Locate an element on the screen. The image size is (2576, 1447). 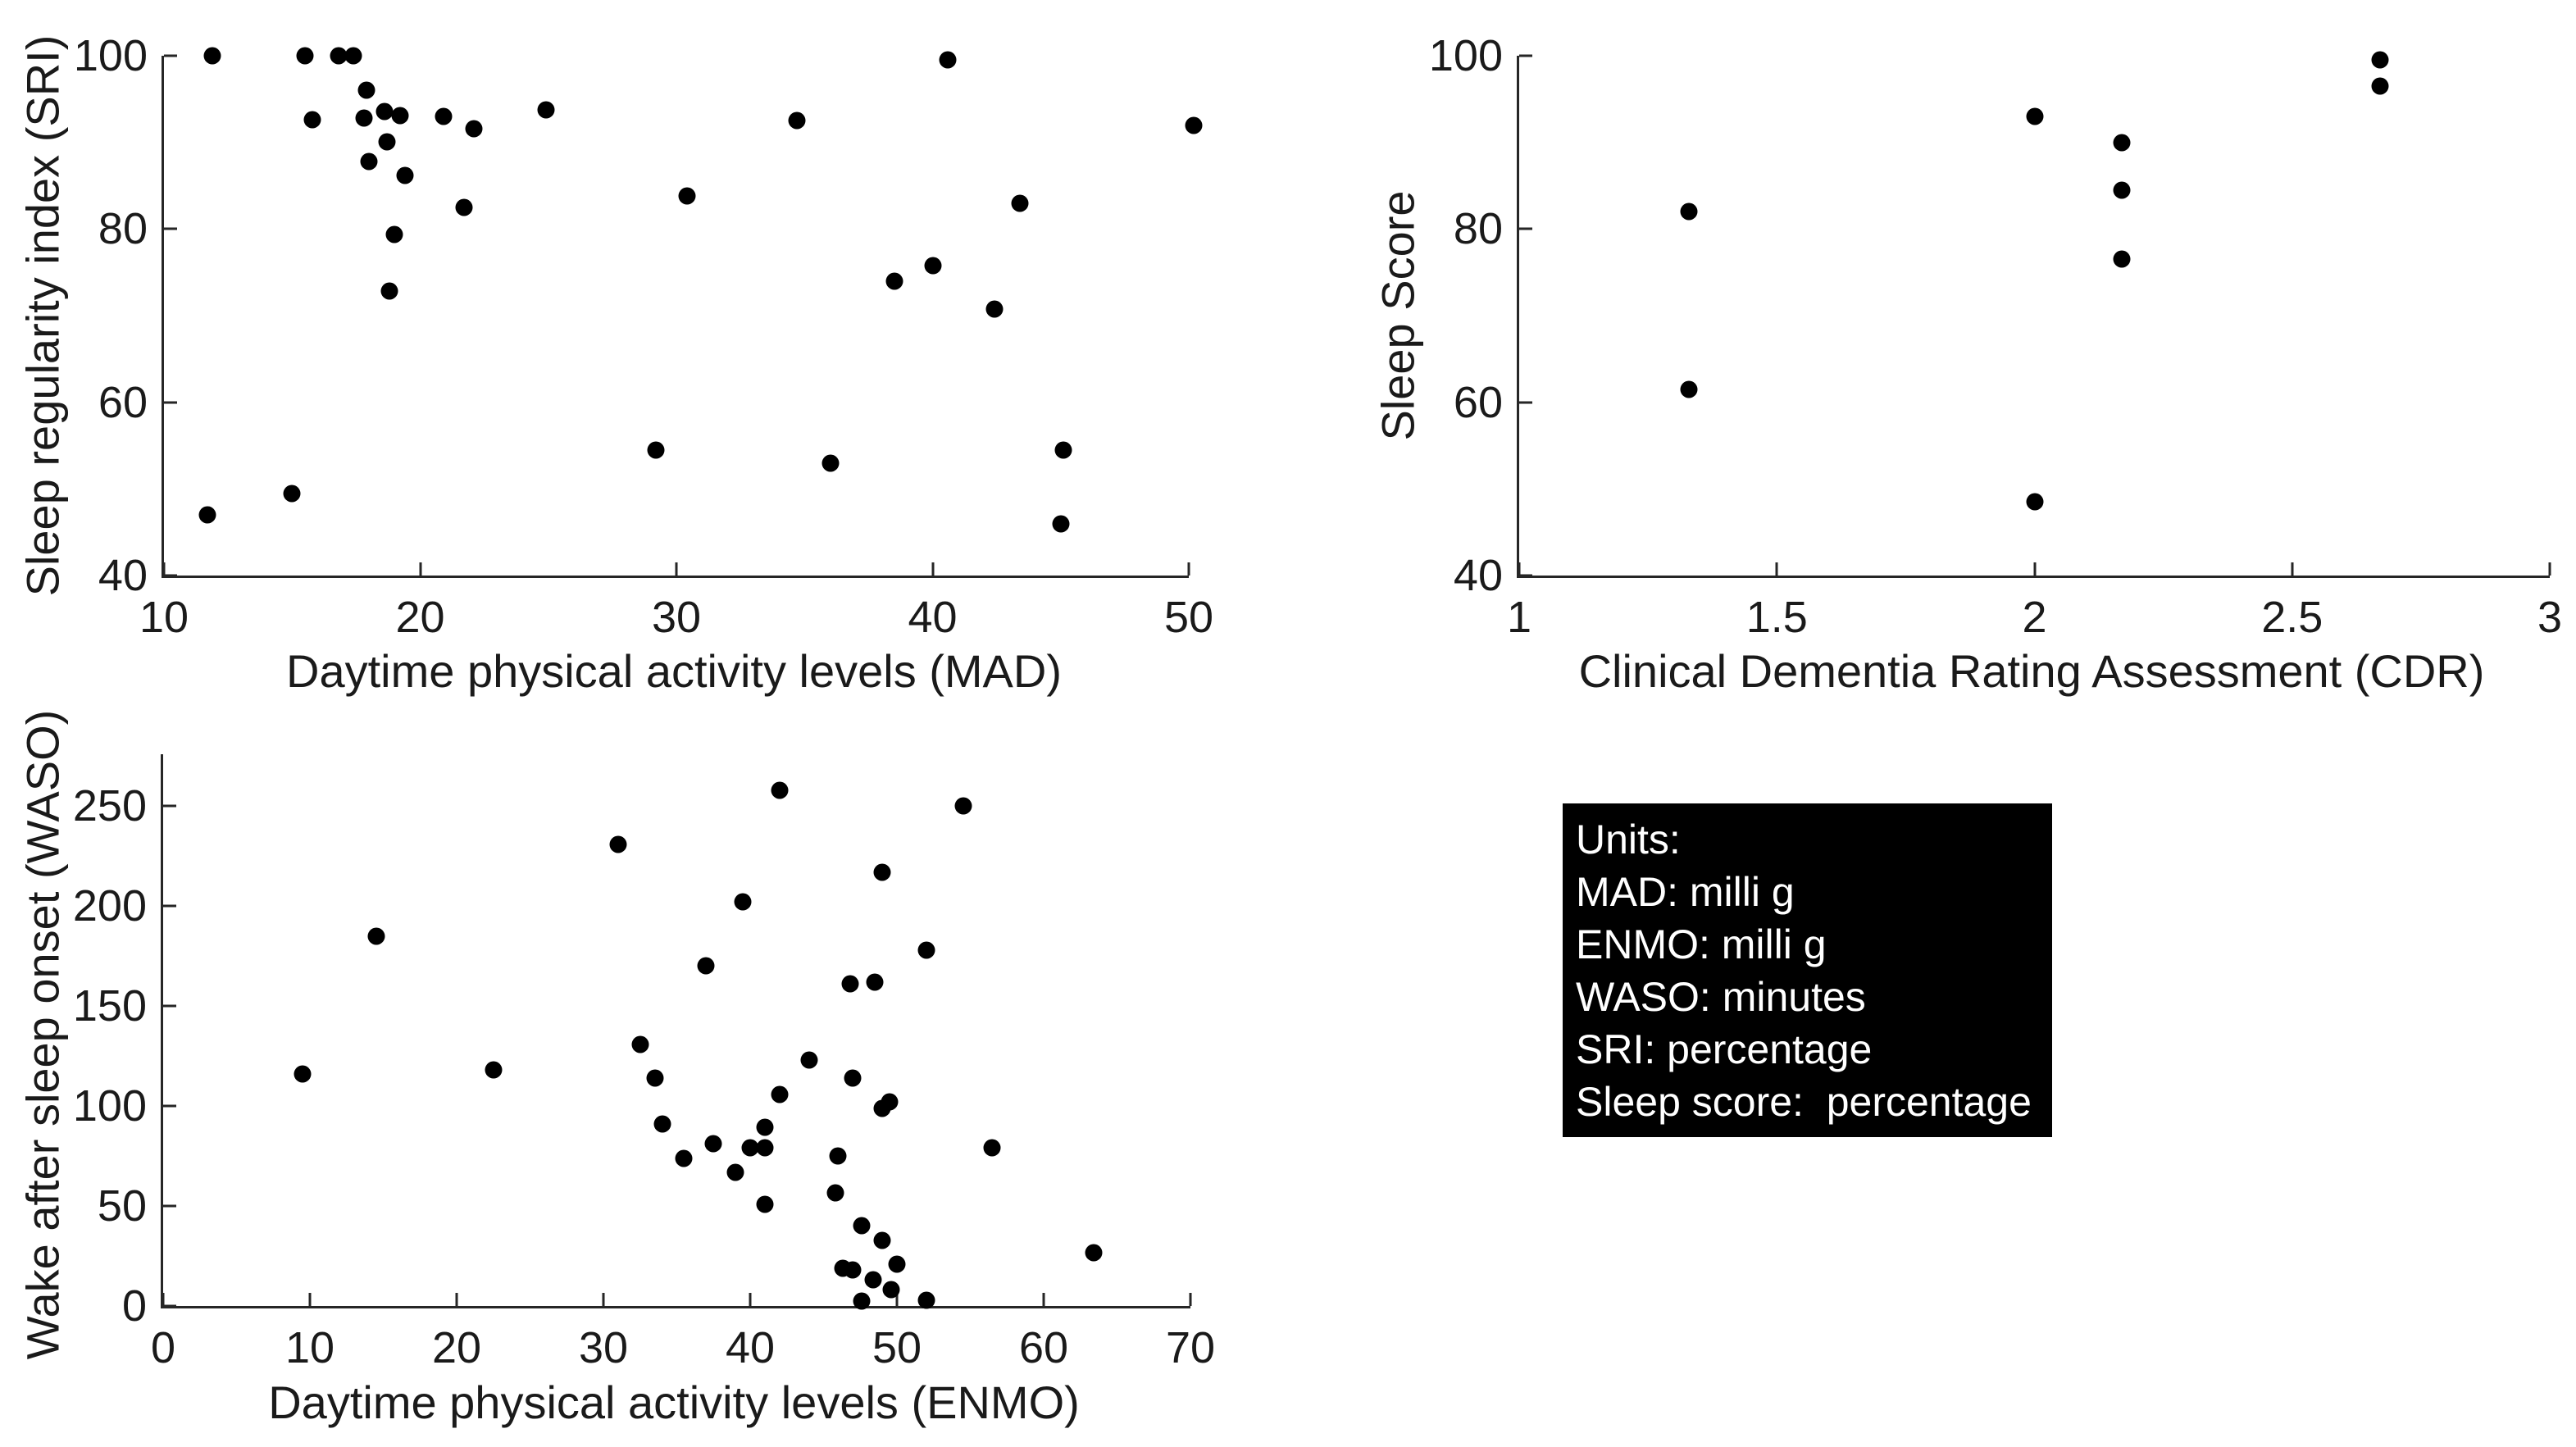
x-tick-label: 0 is located at coordinates (163, 1347).